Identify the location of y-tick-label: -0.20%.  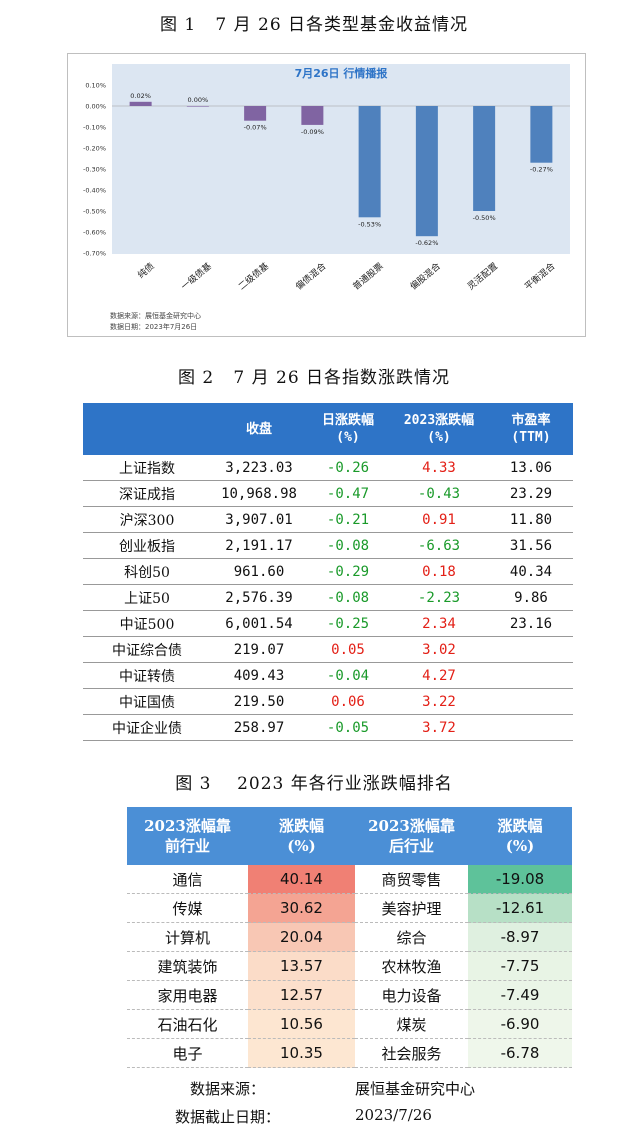
(94, 149).